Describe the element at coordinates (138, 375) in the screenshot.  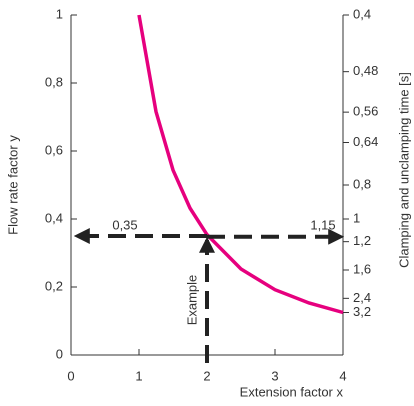
I see `x-tick-label: 1` at that location.